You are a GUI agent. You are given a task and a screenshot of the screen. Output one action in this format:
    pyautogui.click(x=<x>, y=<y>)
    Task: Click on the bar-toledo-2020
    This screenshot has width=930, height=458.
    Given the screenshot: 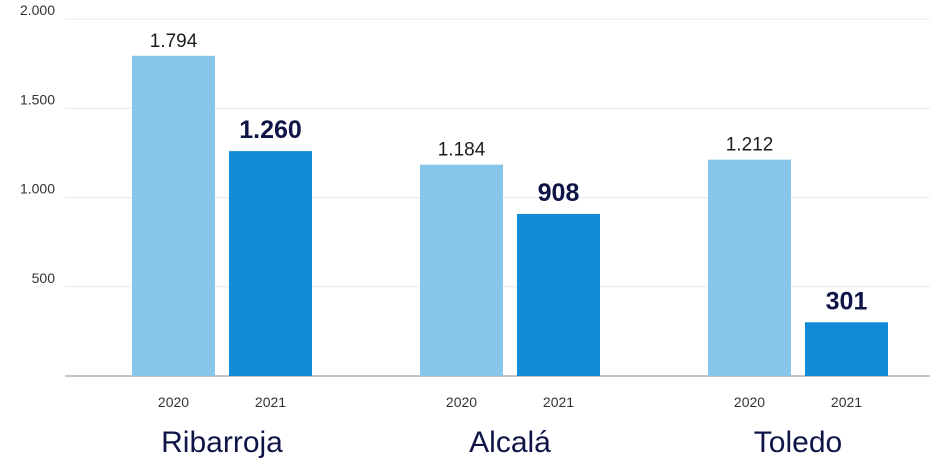 What is the action you would take?
    pyautogui.click(x=749, y=267)
    